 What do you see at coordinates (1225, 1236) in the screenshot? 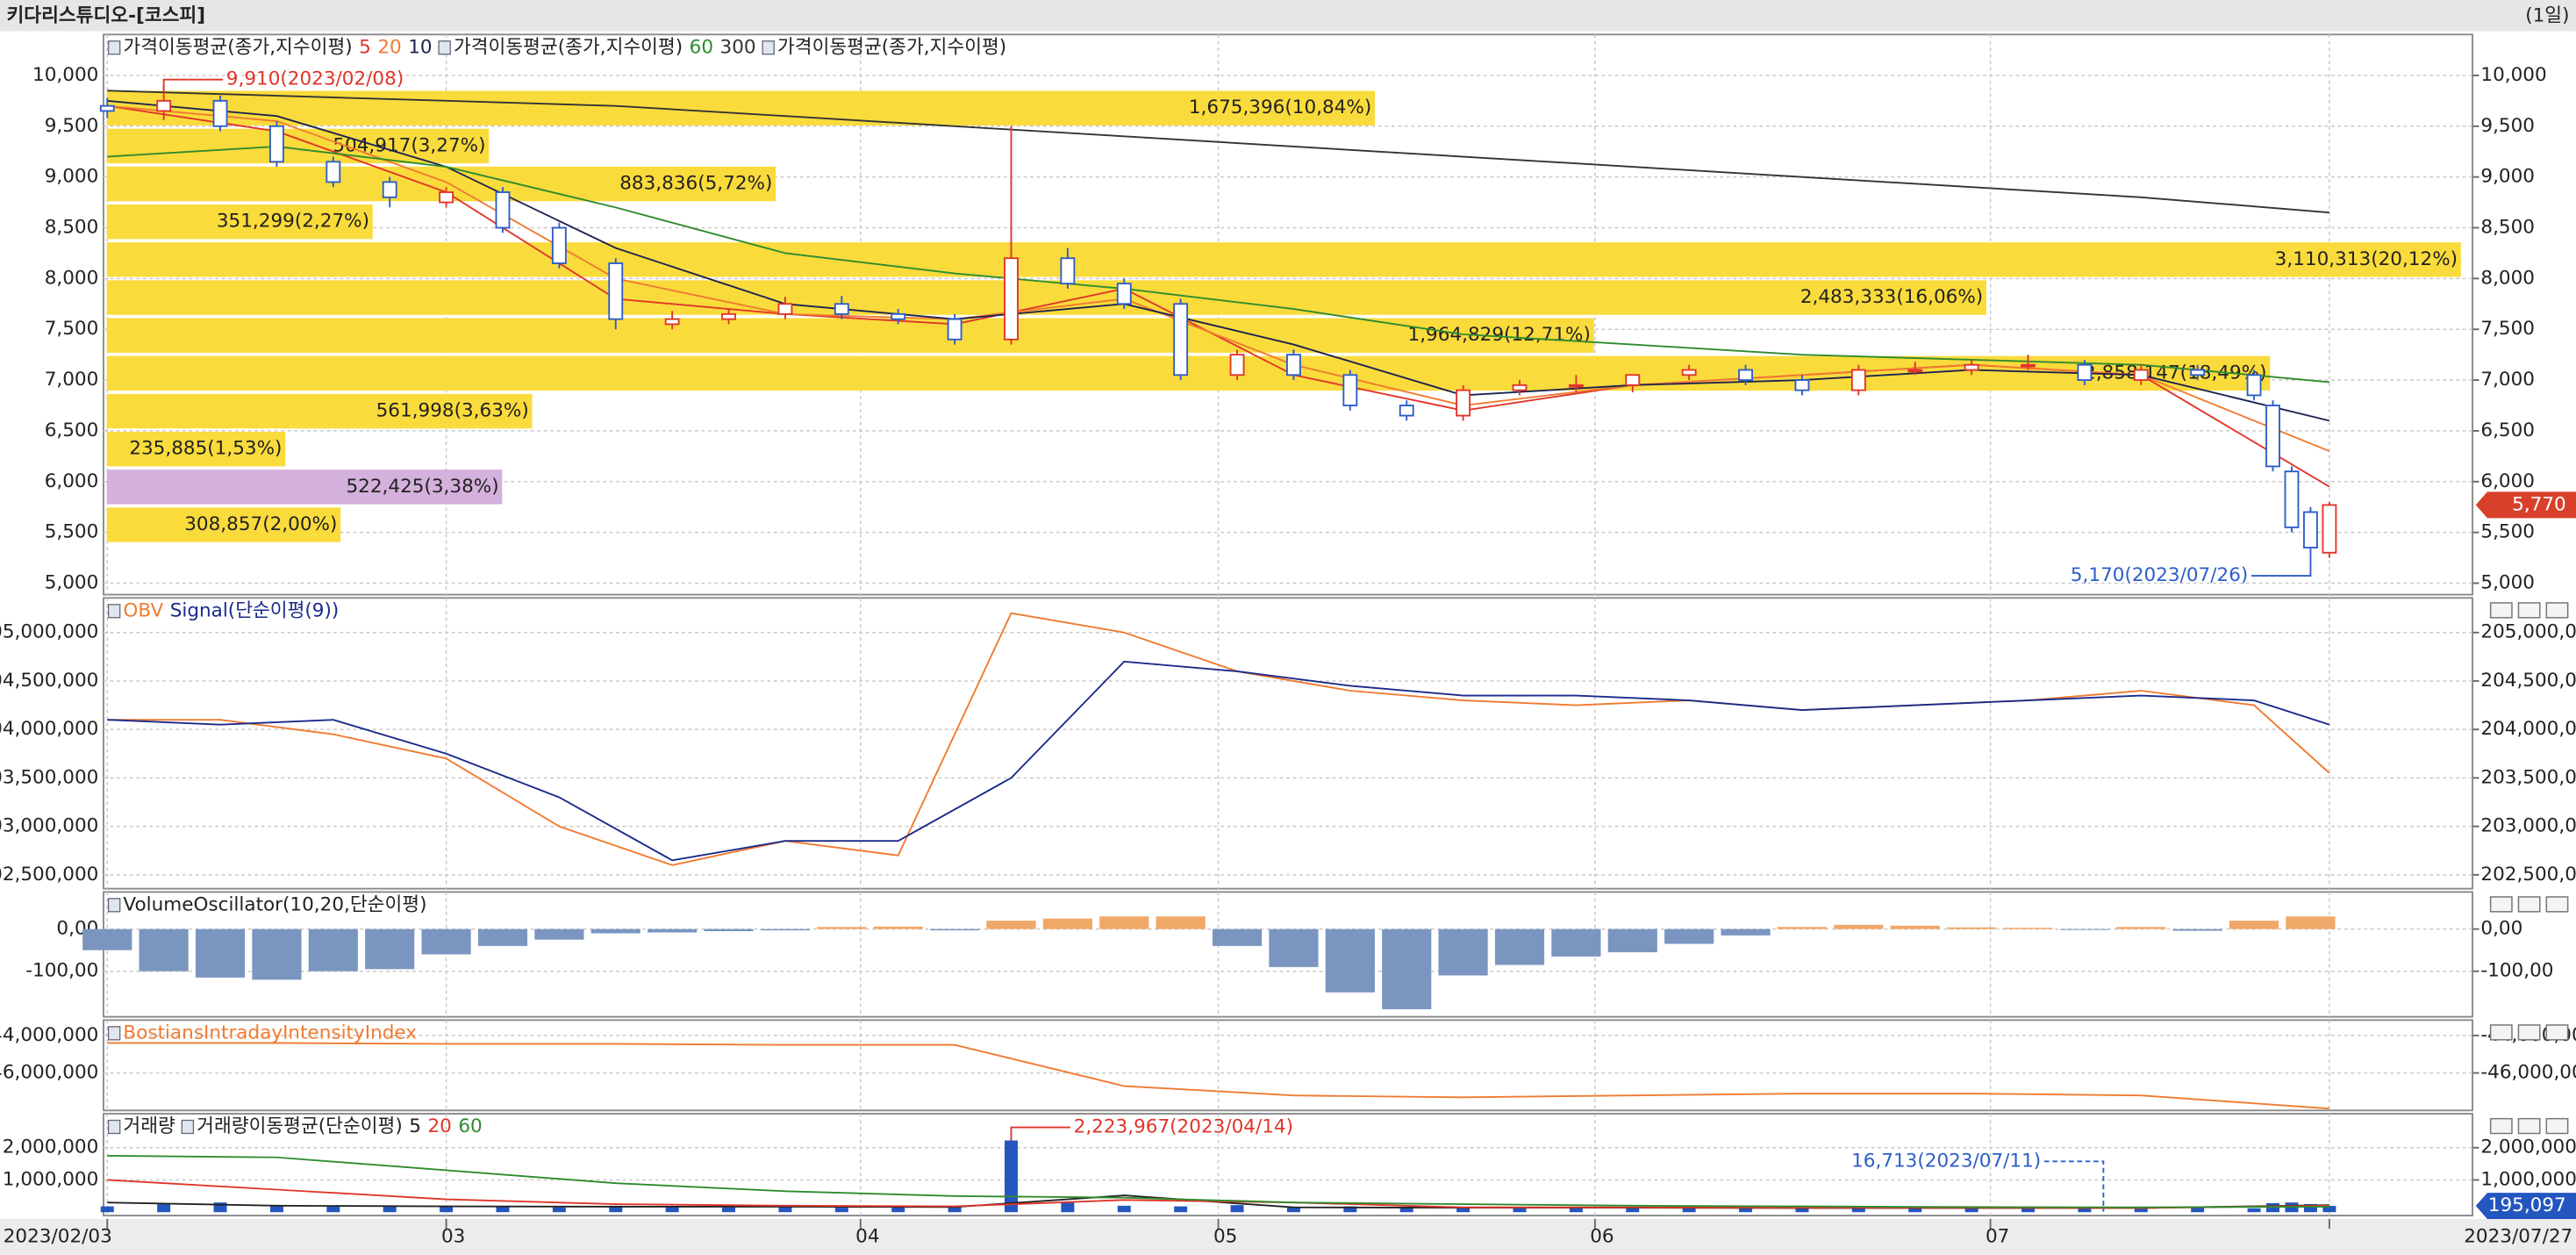
I see `x-tick-label: 05` at bounding box center [1225, 1236].